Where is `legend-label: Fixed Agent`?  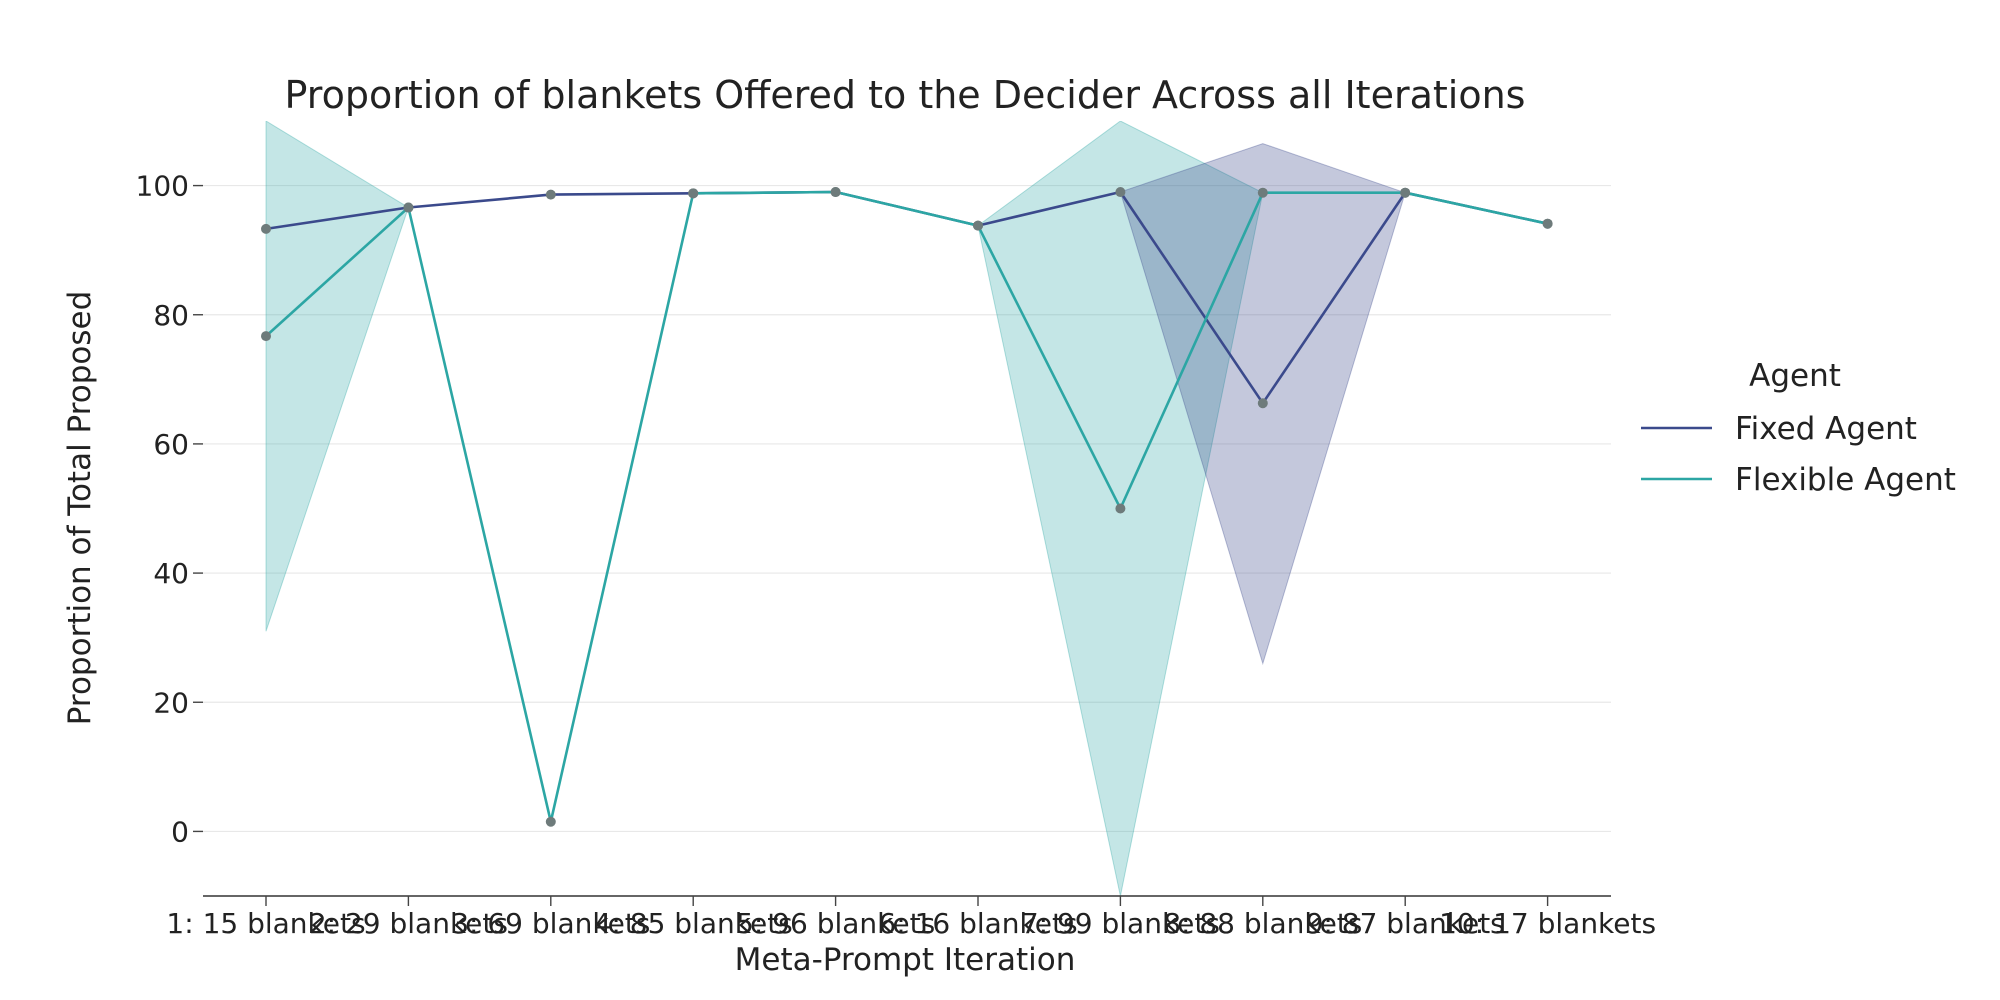
legend-label: Fixed Agent is located at coordinates (1826, 429).